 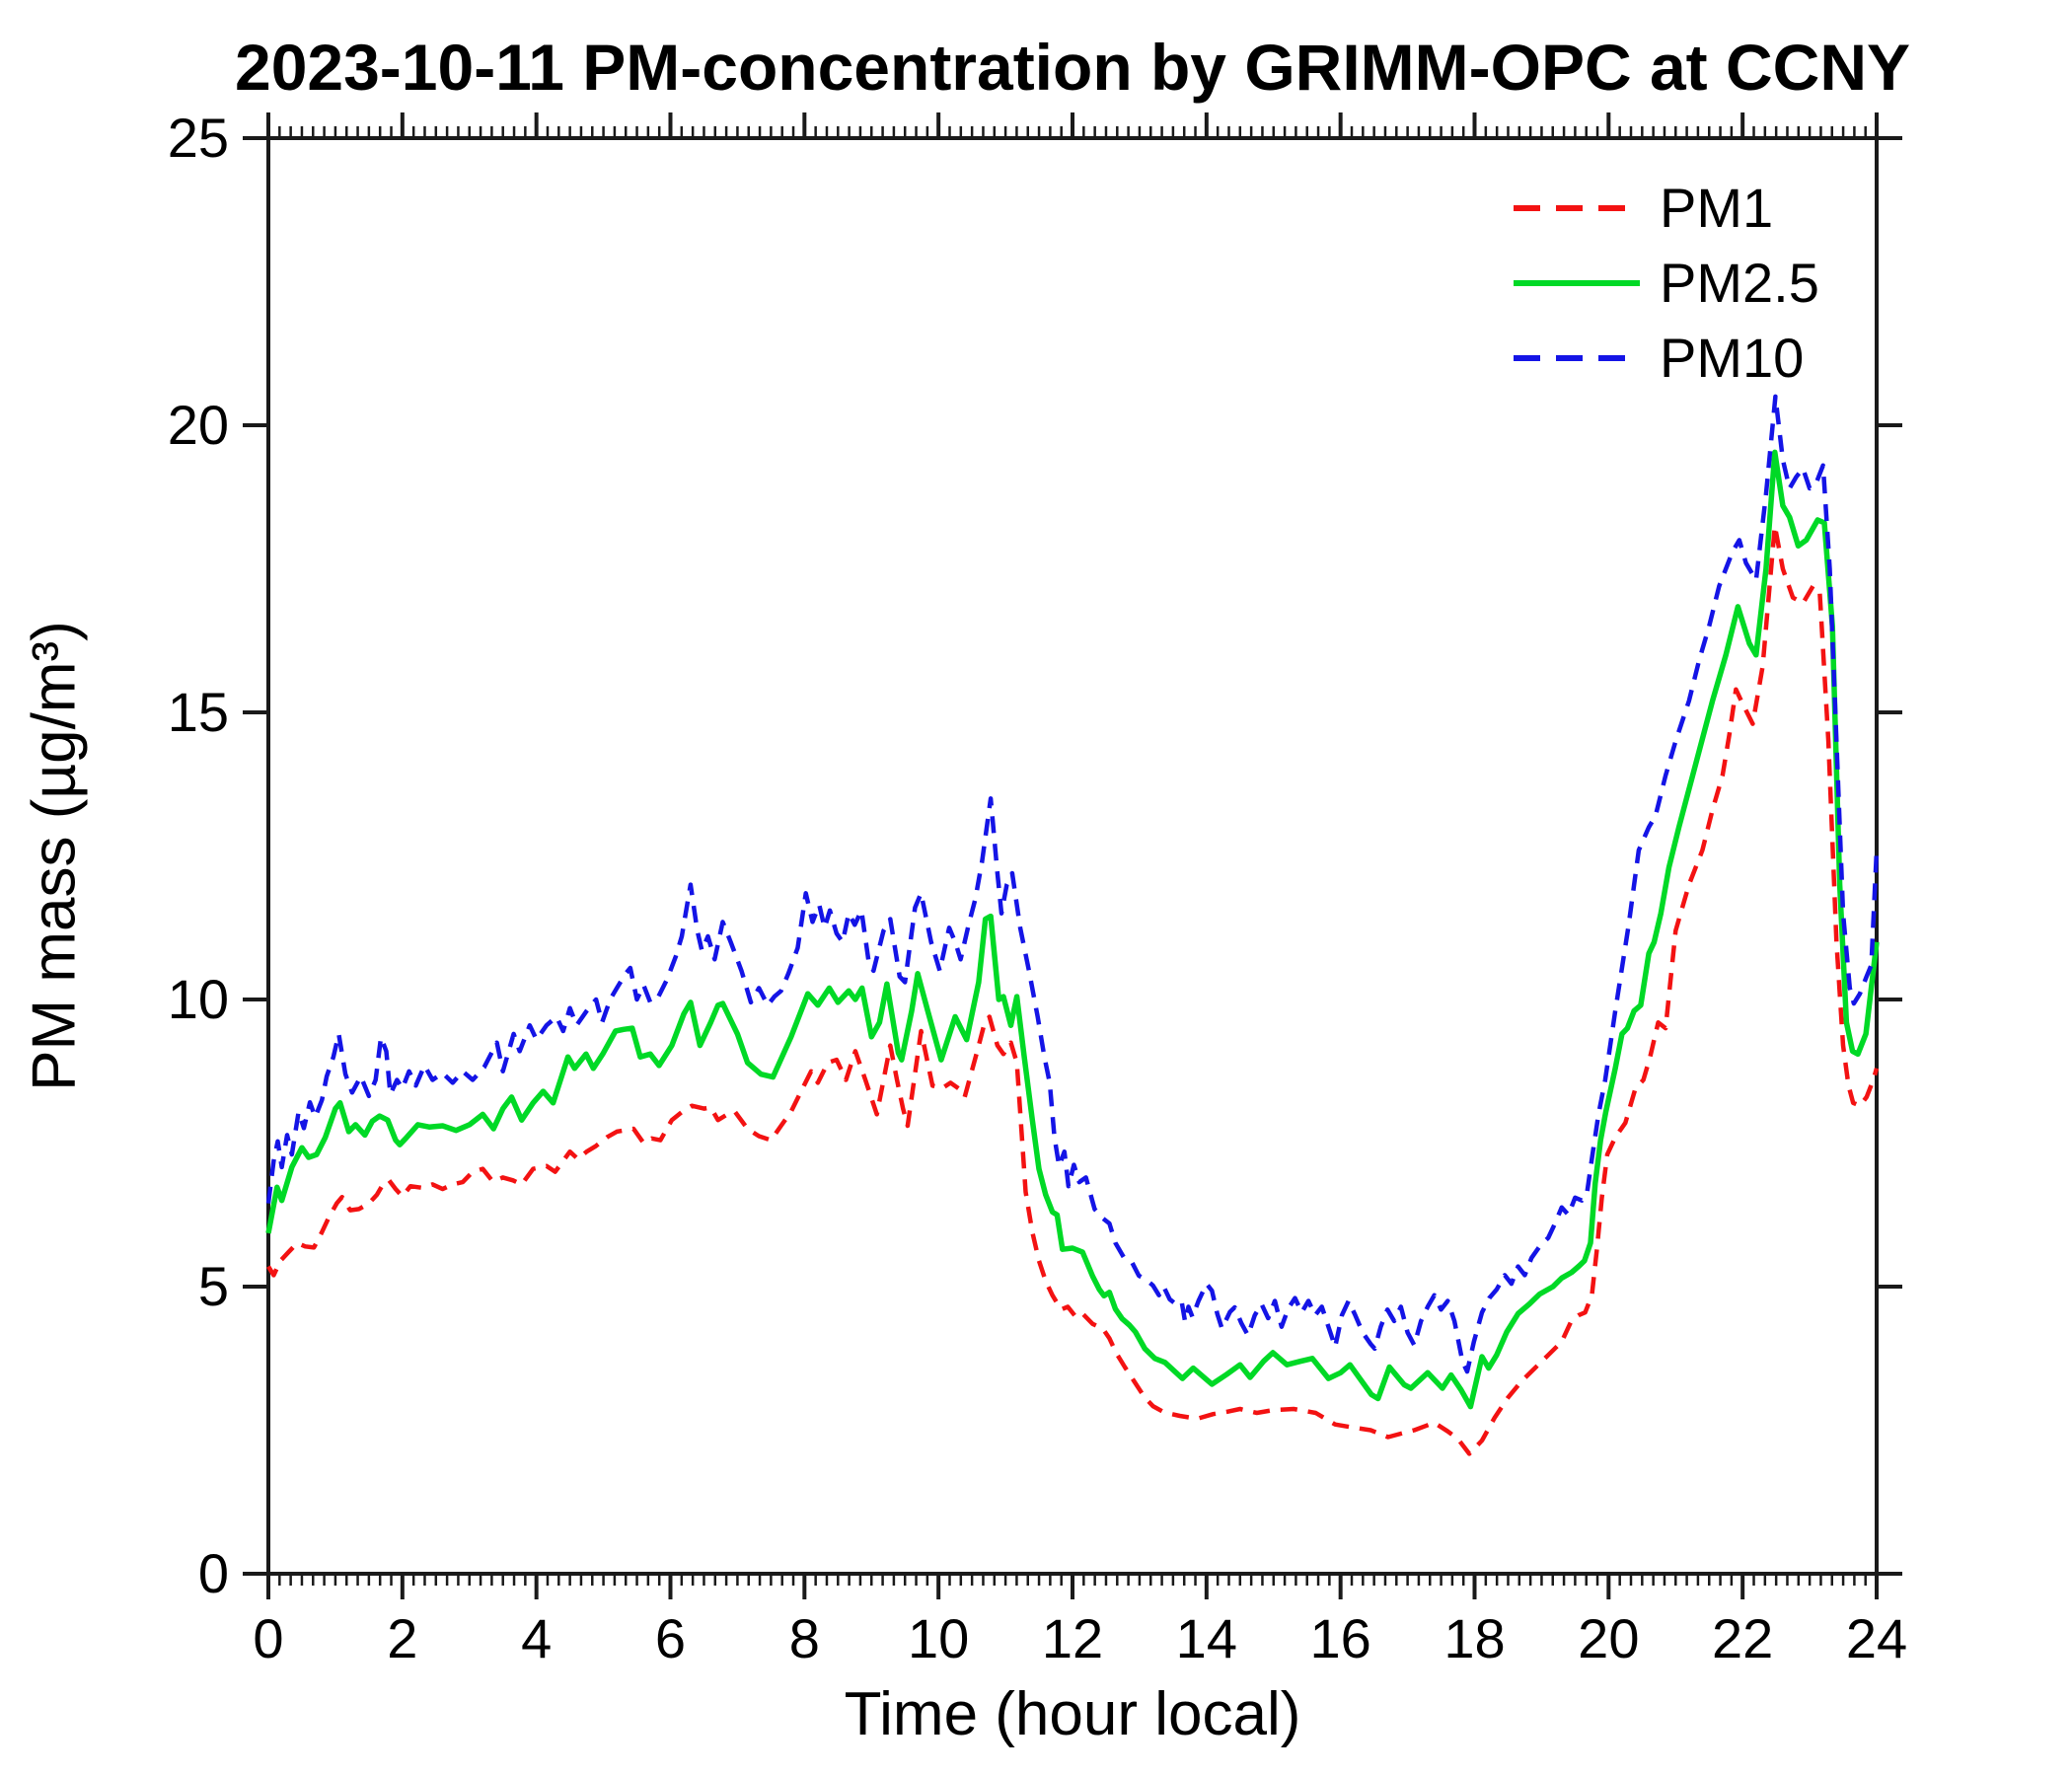 What do you see at coordinates (805, 1638) in the screenshot?
I see `x-tick-label: 8` at bounding box center [805, 1638].